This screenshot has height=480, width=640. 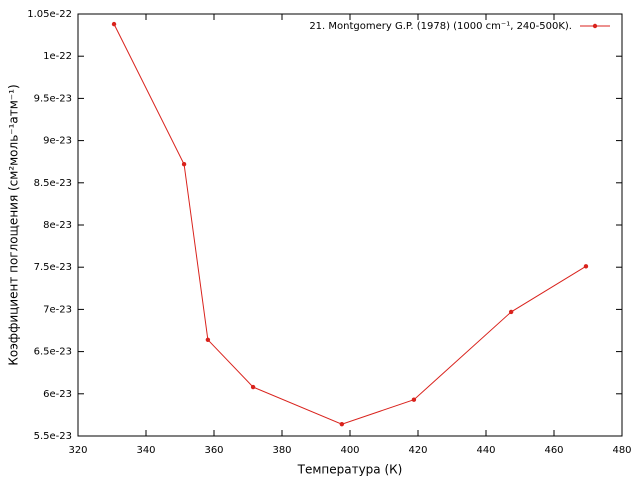 I want to click on x-axis-title: Температура (К), so click(x=350, y=470).